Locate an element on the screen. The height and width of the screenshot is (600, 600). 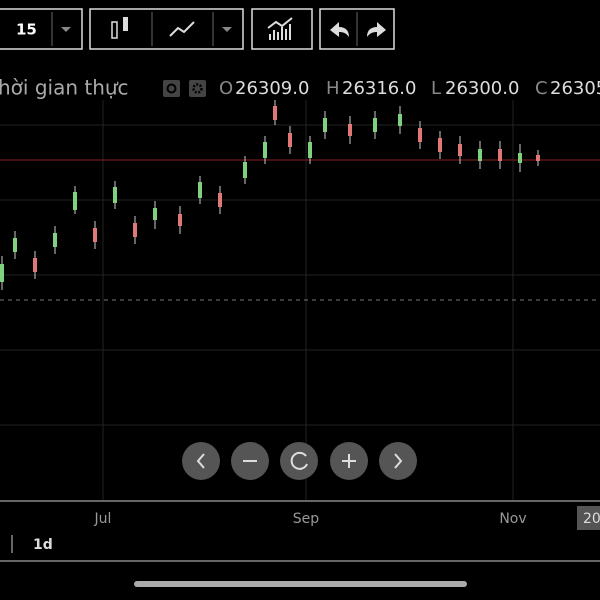
x-tick-label: Nov is located at coordinates (512, 519).